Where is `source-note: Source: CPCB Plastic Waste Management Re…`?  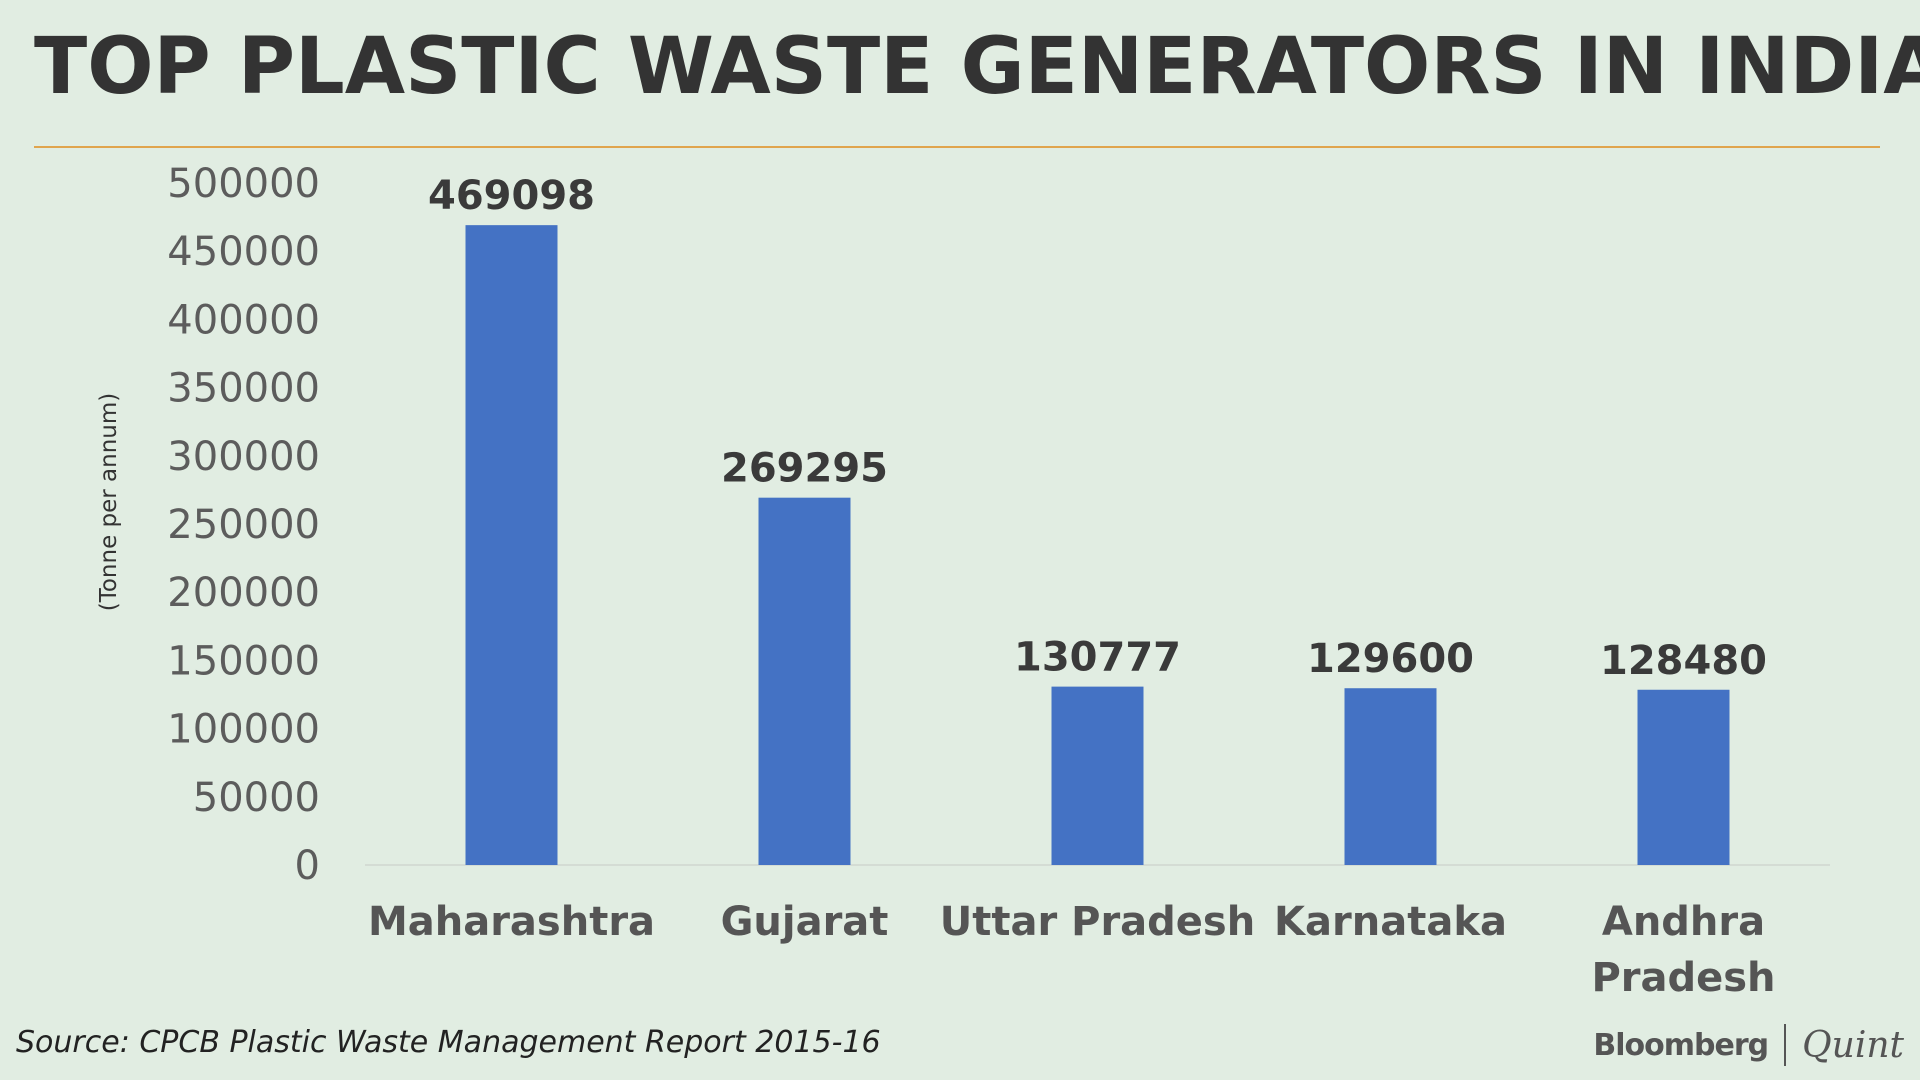 source-note: Source: CPCB Plastic Waste Management Re… is located at coordinates (448, 1042).